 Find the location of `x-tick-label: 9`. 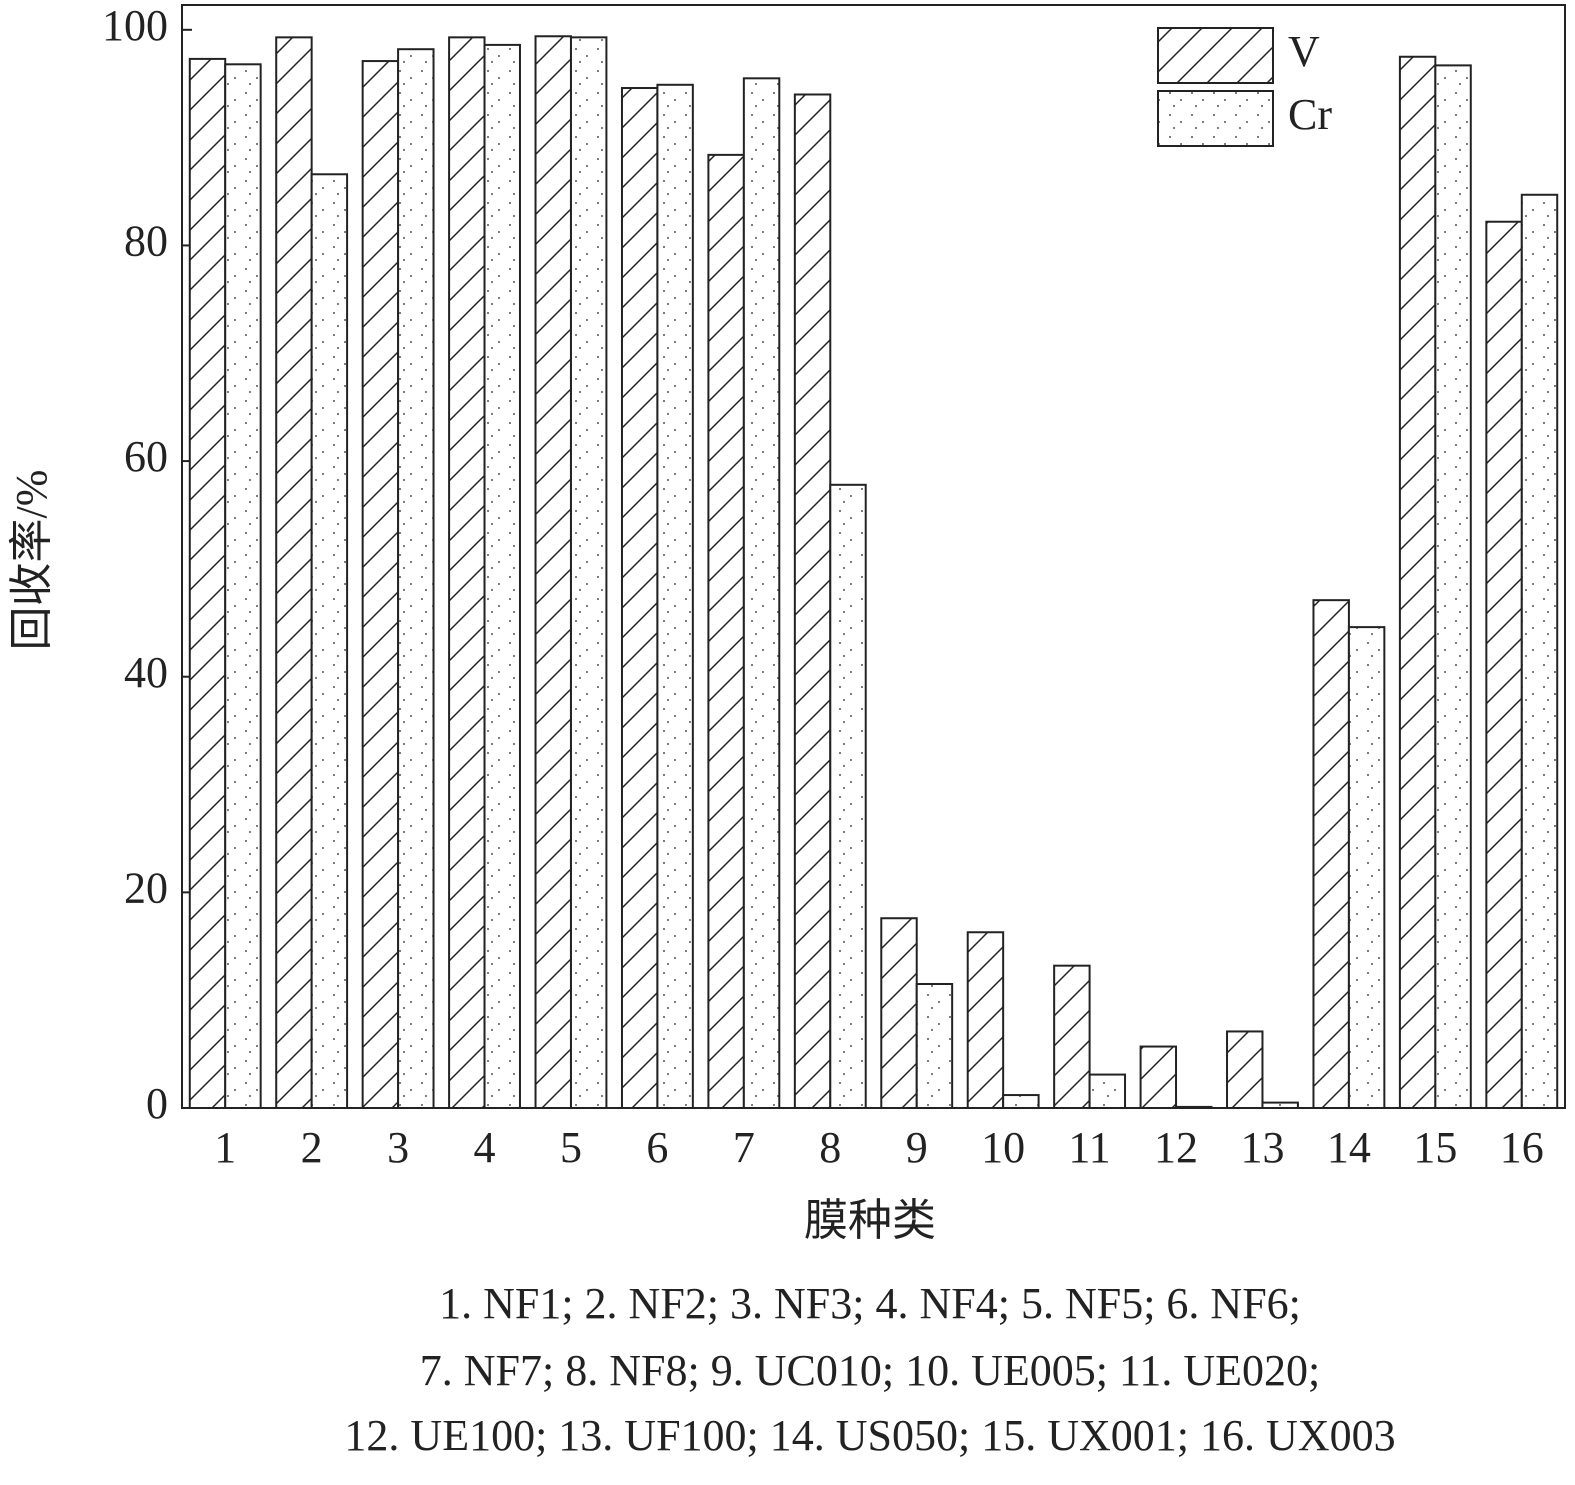

x-tick-label: 9 is located at coordinates (917, 1147).